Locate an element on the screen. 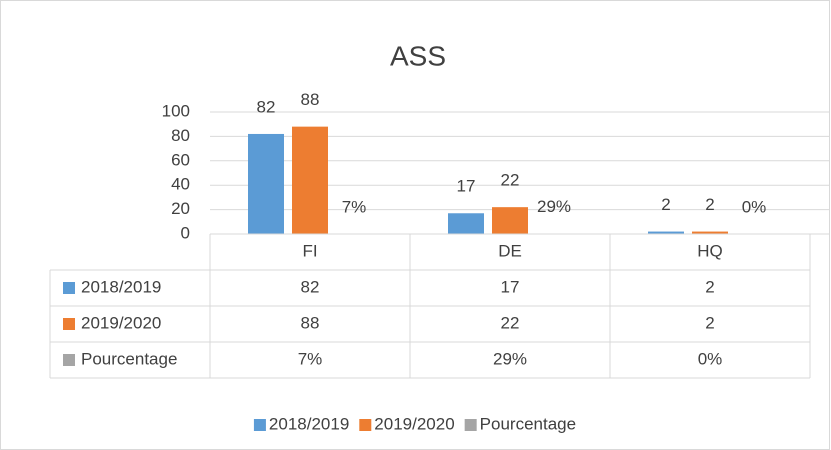  table-cell: 82 is located at coordinates (310, 286).